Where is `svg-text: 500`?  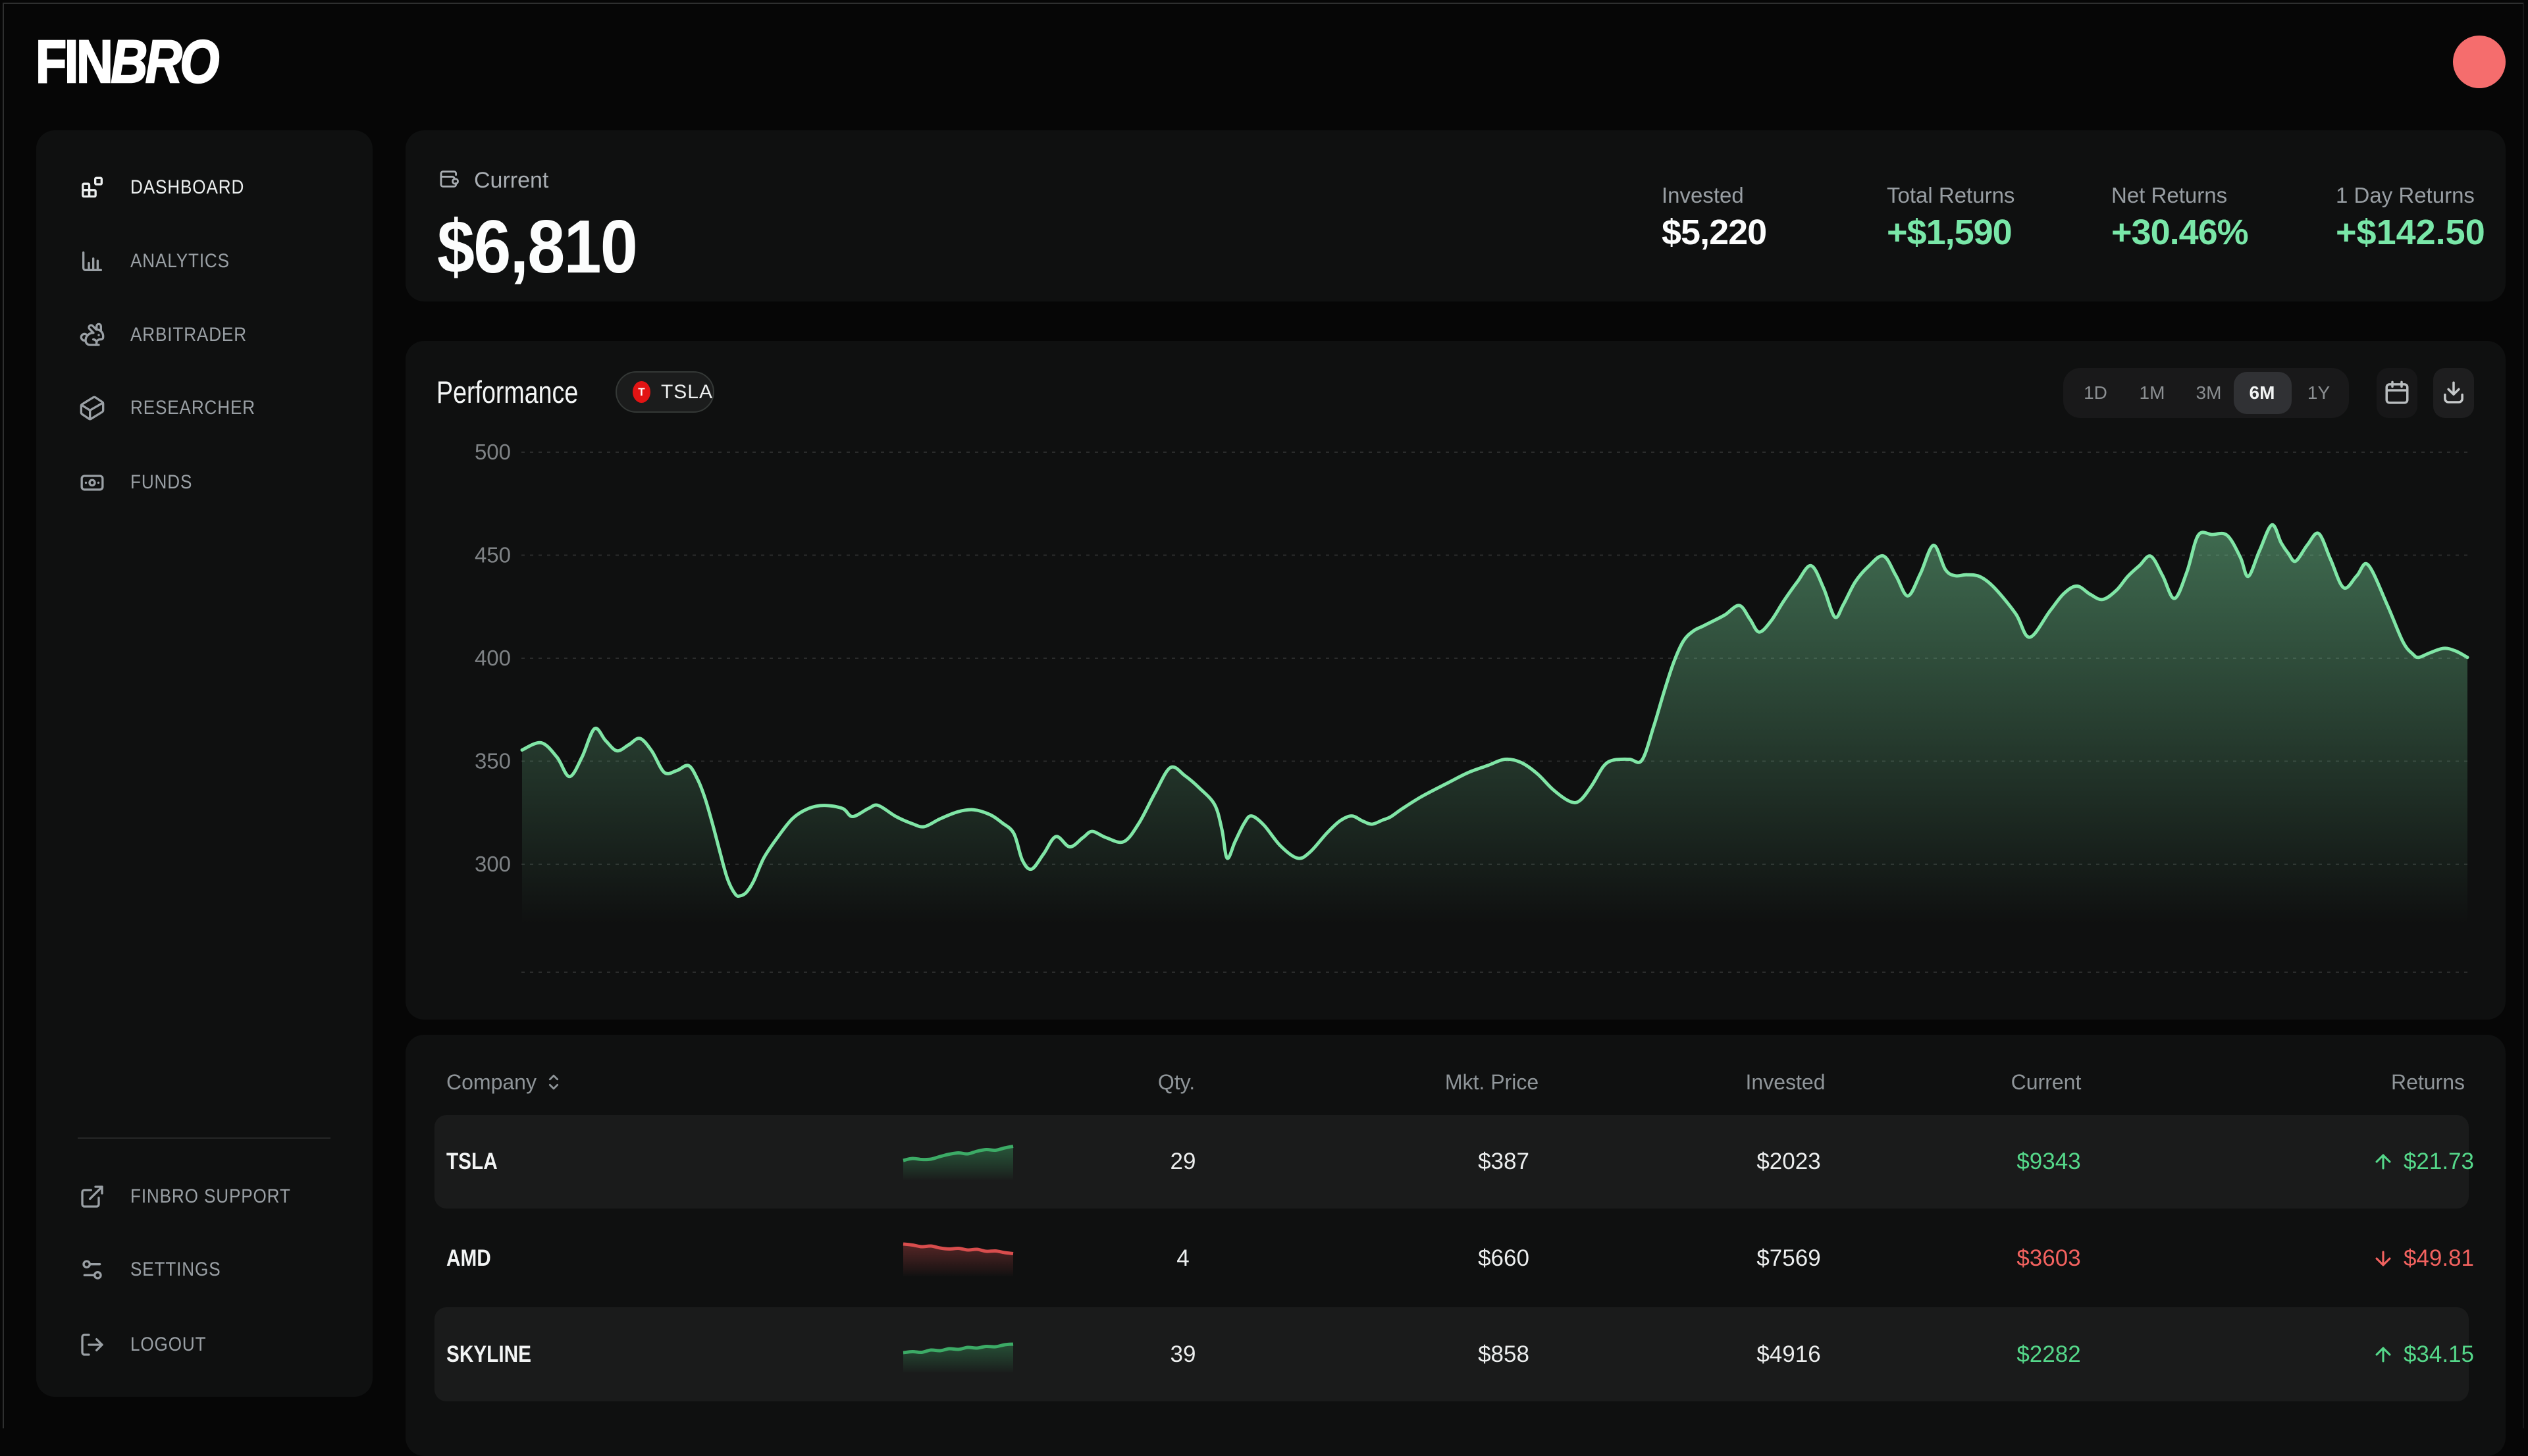 svg-text: 500 is located at coordinates (493, 452).